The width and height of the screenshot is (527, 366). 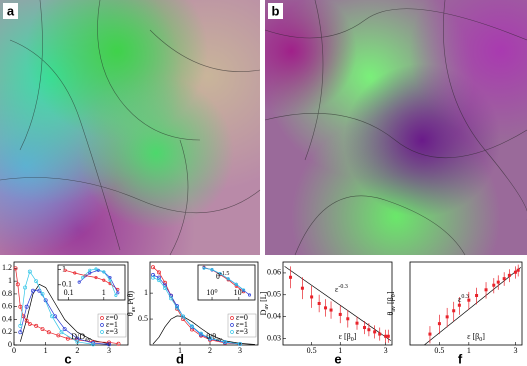 I want to click on x-axis-label-part: θ/θ, so click(x=211, y=336).